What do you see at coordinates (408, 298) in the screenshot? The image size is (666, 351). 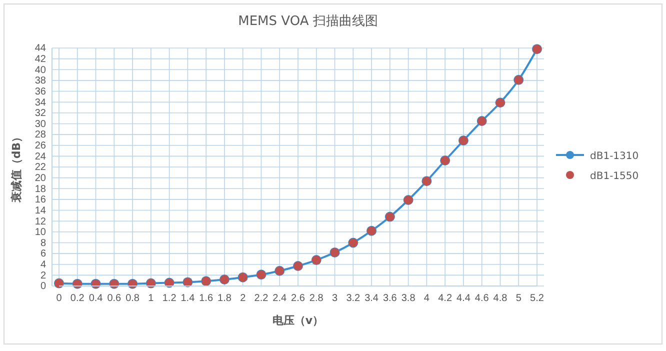 I see `x-tick-label: 3.8` at bounding box center [408, 298].